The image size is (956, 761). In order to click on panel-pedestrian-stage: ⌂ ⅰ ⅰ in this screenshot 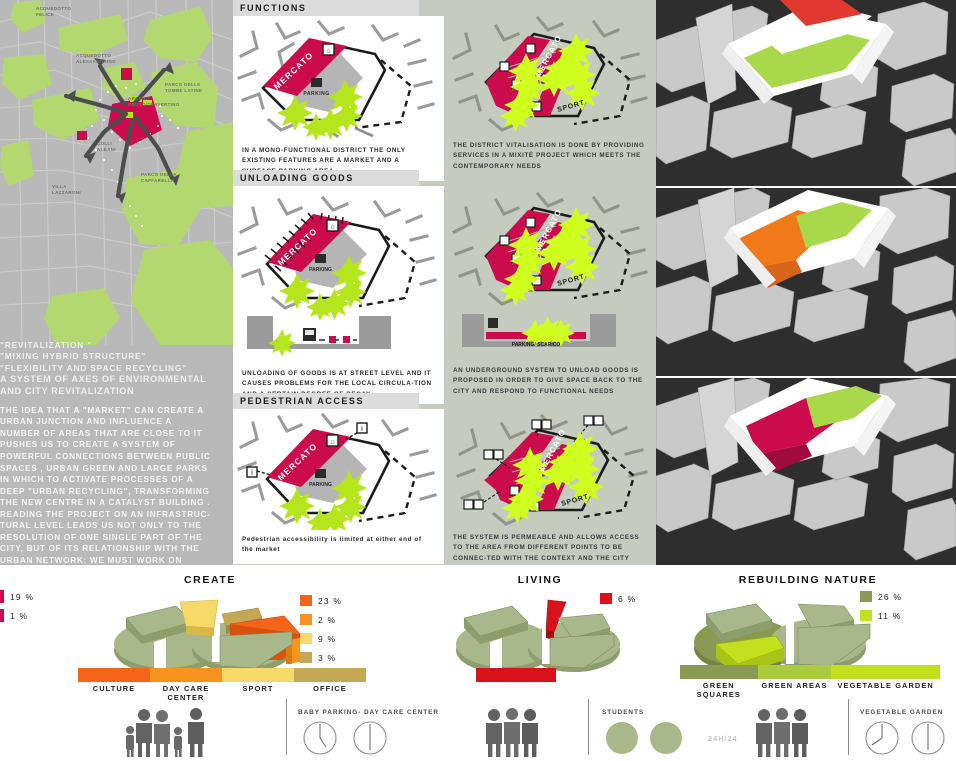, I will do `click(338, 472)`.